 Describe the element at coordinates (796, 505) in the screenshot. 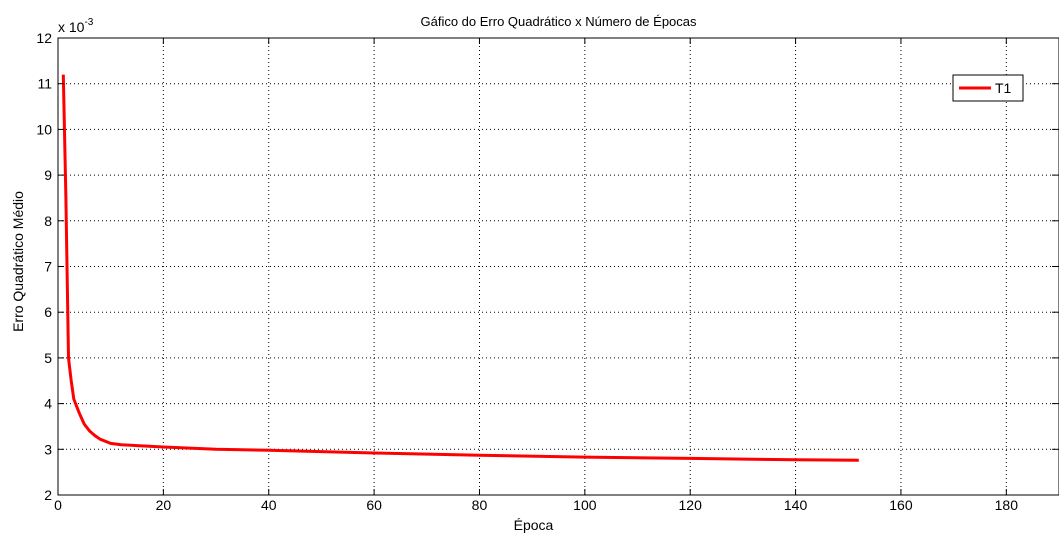

I see `x-tick-label: 140` at that location.